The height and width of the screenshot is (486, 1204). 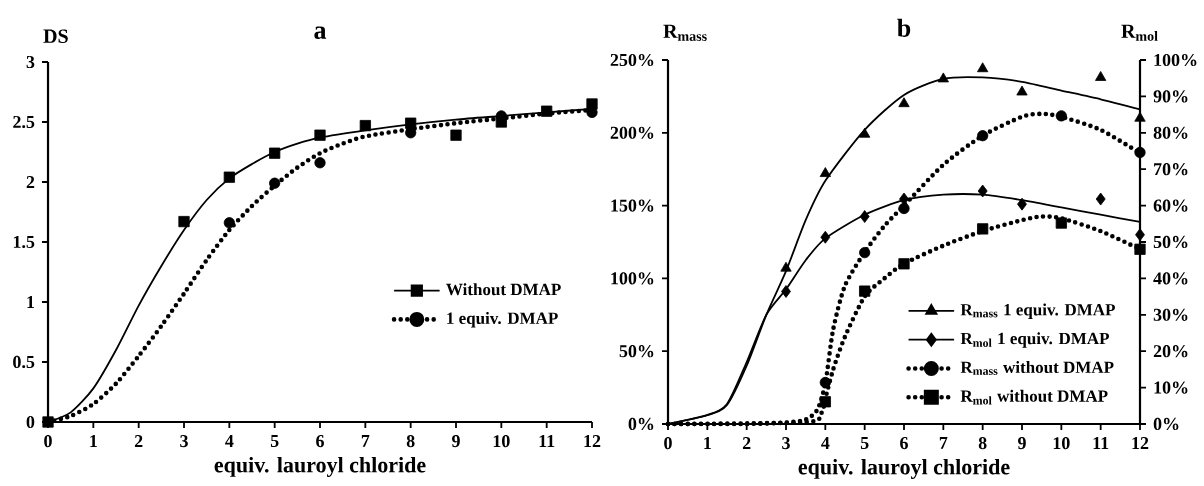 What do you see at coordinates (502, 319) in the screenshot?
I see `legend-label: 1 equiv. DMAP` at bounding box center [502, 319].